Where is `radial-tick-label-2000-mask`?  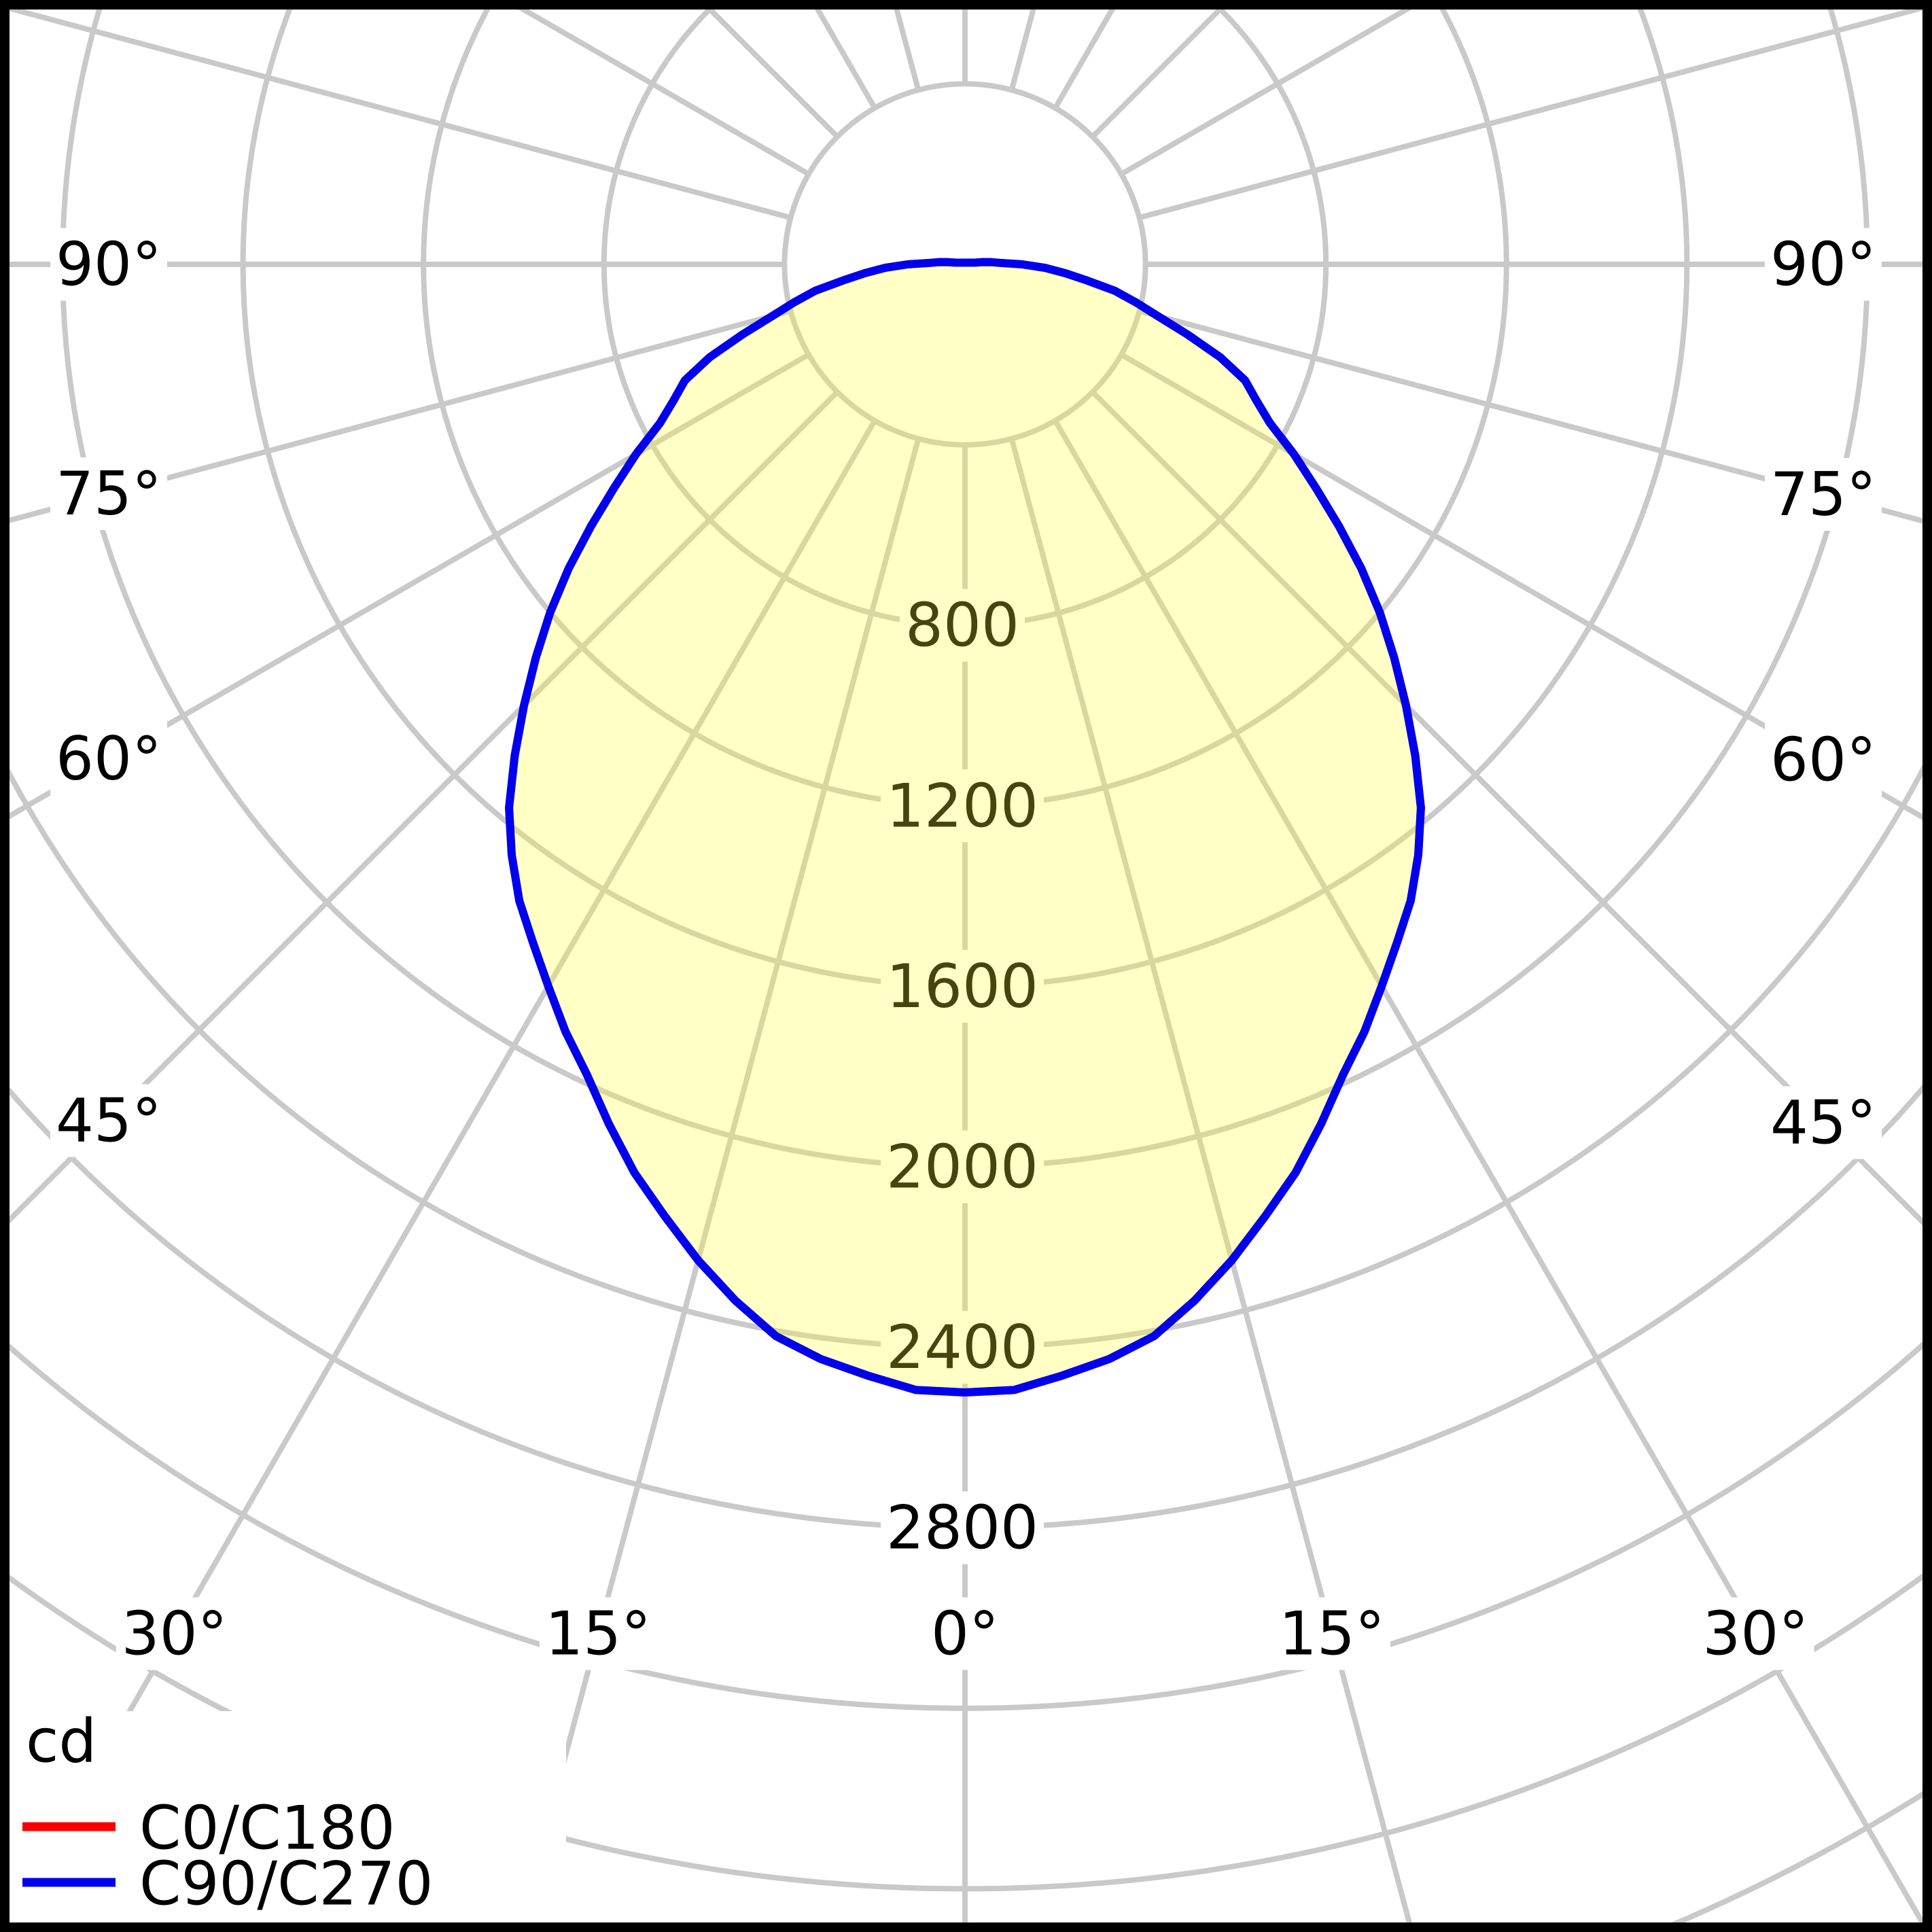 radial-tick-label-2000-mask is located at coordinates (962, 1167).